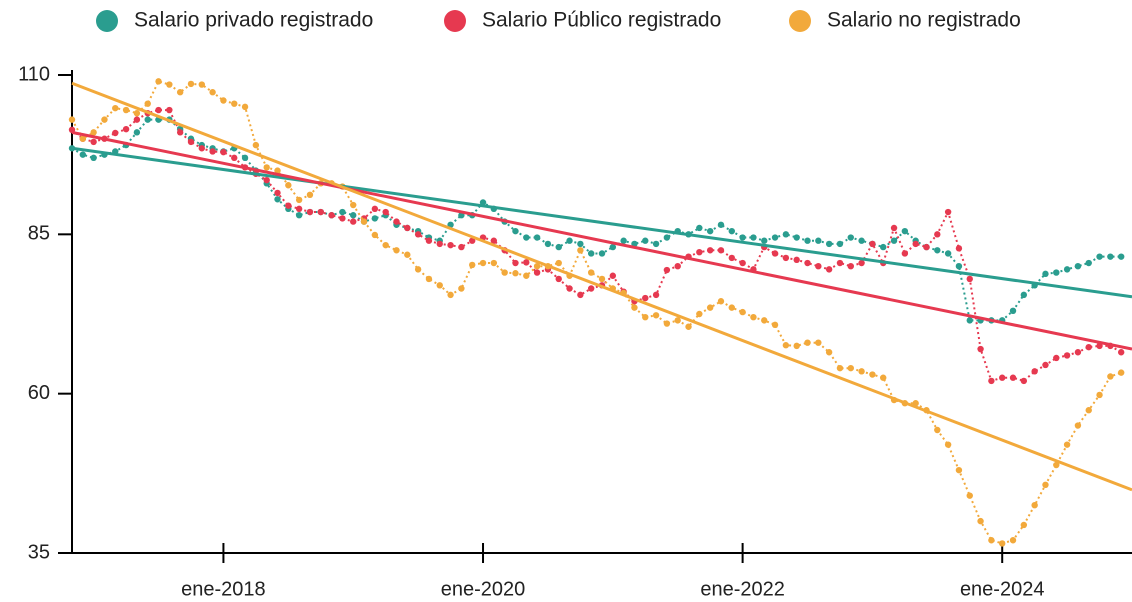 This screenshot has height=602, width=1132. I want to click on legend-marker, so click(107, 21).